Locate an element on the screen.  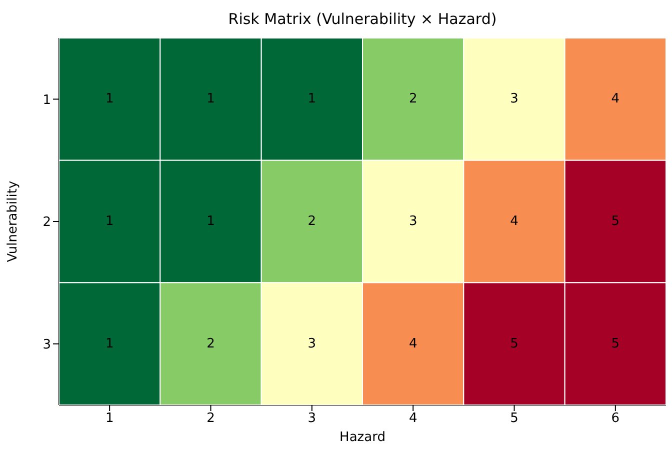
y-tick-label: 2 is located at coordinates (46, 222).